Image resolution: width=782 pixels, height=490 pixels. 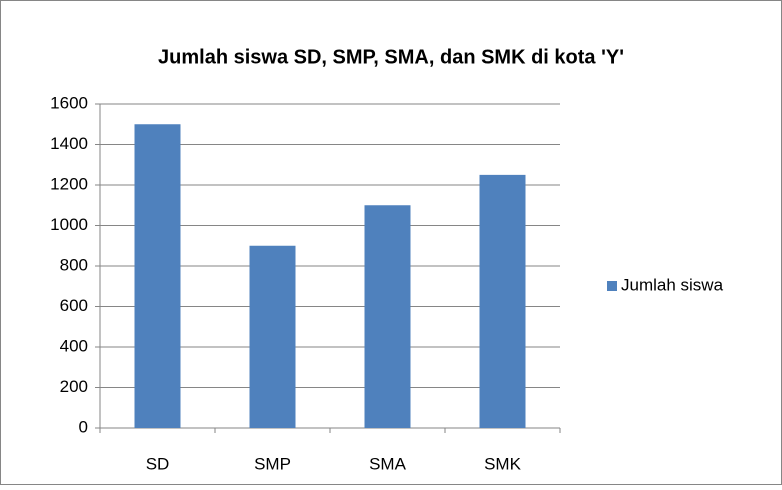 I want to click on y-tick-label: 800, so click(x=74, y=264).